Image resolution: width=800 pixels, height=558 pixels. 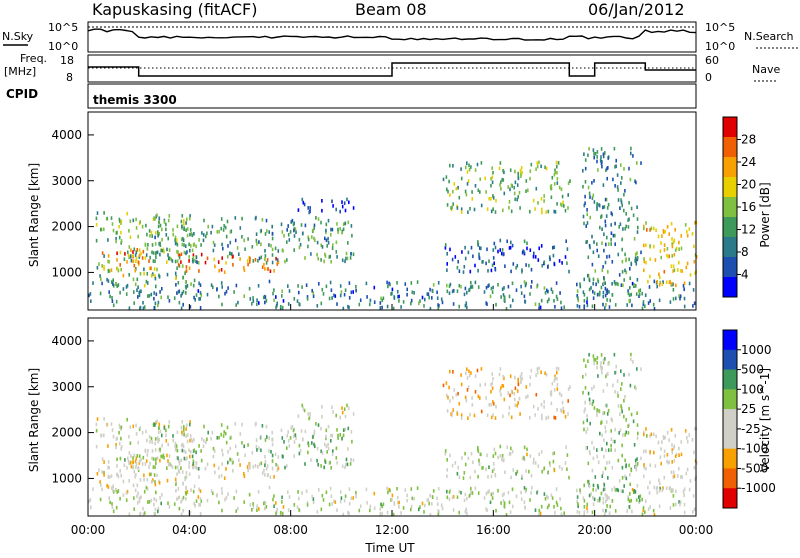 What do you see at coordinates (769, 36) in the screenshot?
I see `noise-right-label: N.Search` at bounding box center [769, 36].